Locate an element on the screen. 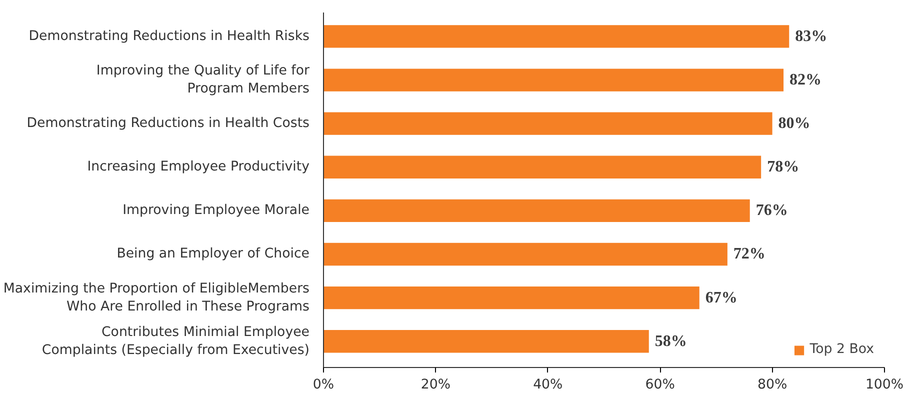 This screenshot has width=915, height=400. y-tick-label: Being an Employer of Choice is located at coordinates (213, 254).